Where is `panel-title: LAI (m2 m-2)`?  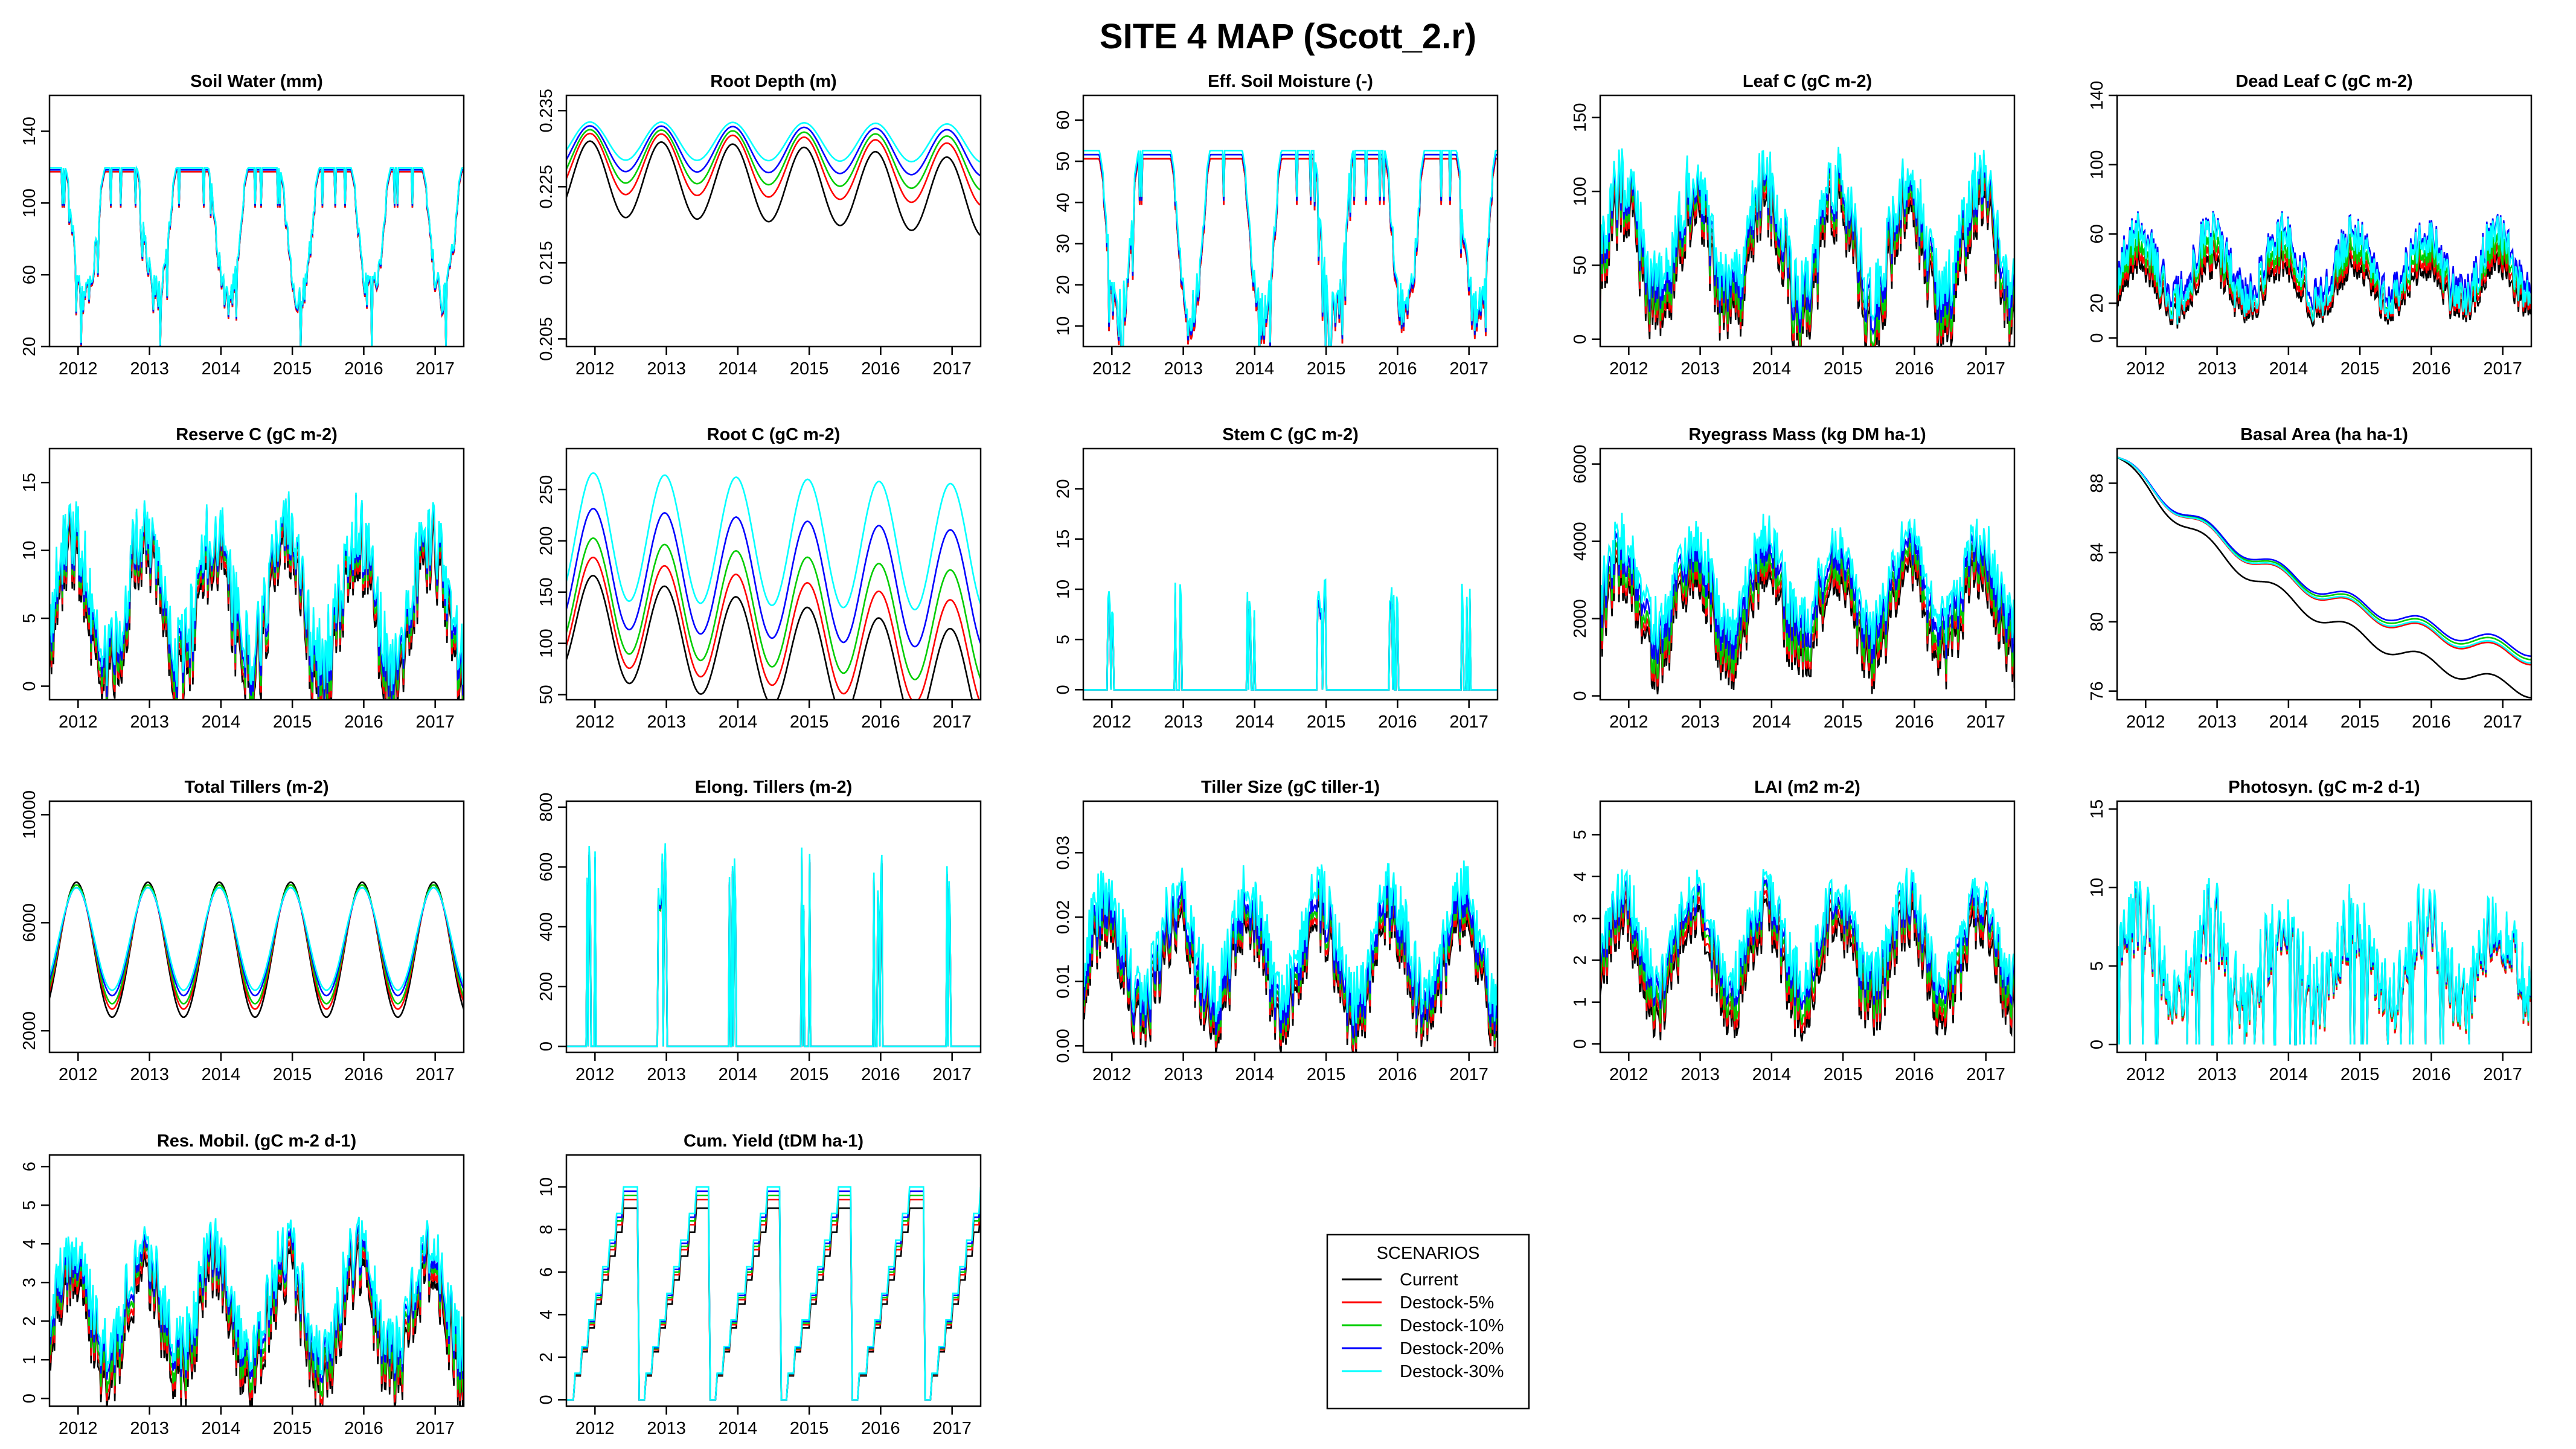 panel-title: LAI (m2 m-2) is located at coordinates (1807, 787).